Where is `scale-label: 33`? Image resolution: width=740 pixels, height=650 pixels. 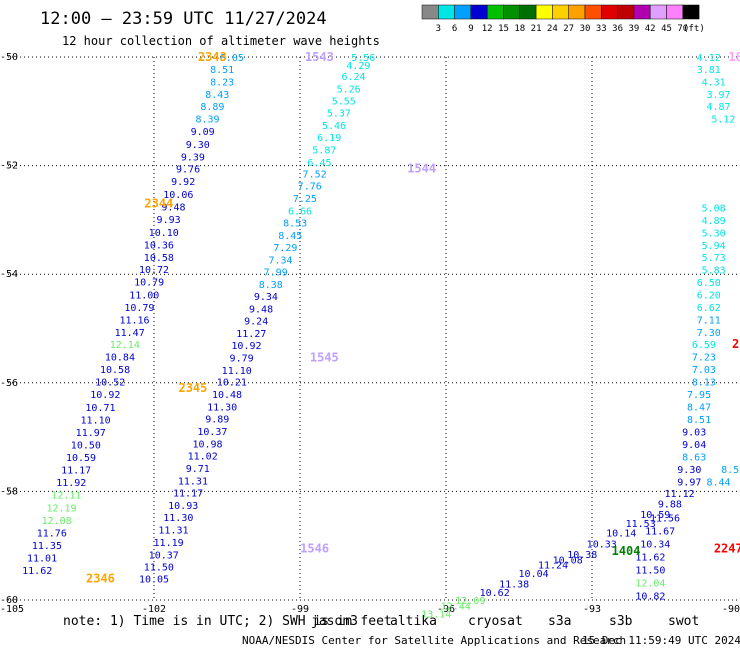
scale-label: 33 is located at coordinates (601, 29).